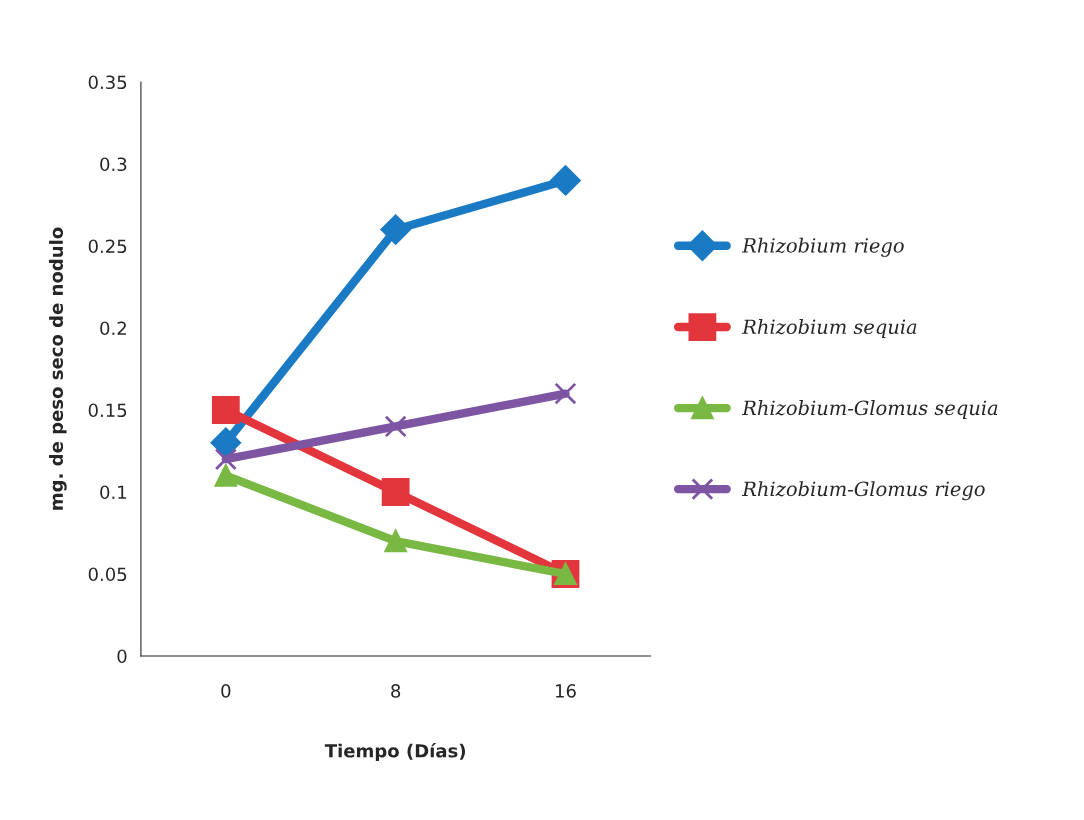 The image size is (1084, 820). I want to click on legend-label: Rhizobium sequia, so click(829, 328).